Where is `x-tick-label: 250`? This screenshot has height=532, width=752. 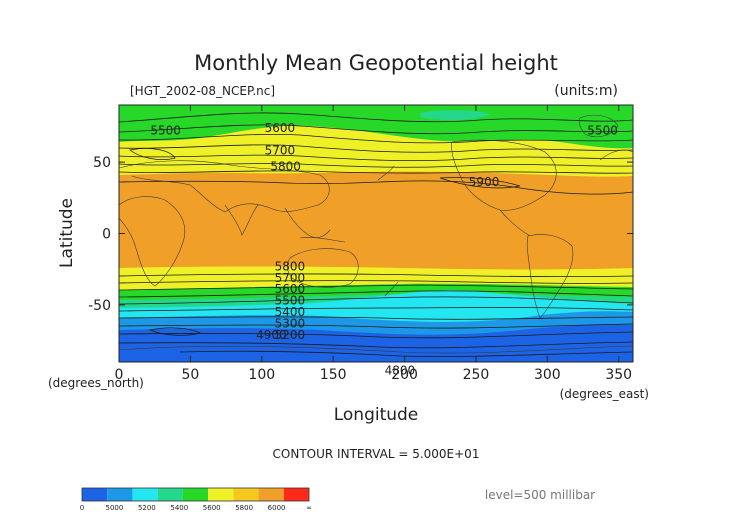
x-tick-label: 250 is located at coordinates (476, 375).